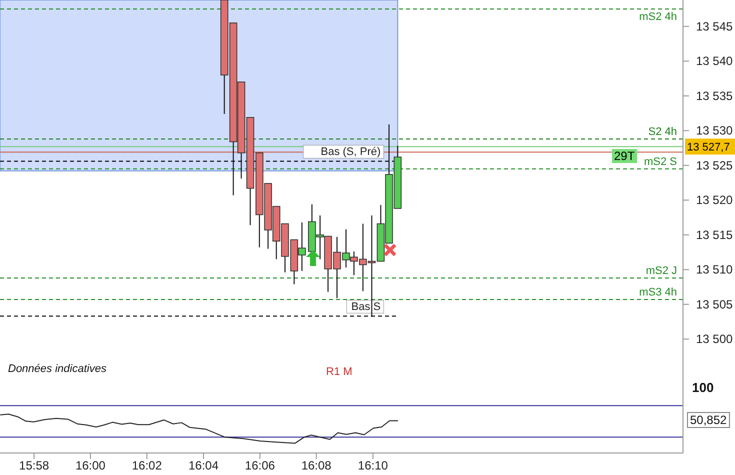 The image size is (735, 475). What do you see at coordinates (350, 152) in the screenshot?
I see `ref-line-label: Bas (S, Pré)` at bounding box center [350, 152].